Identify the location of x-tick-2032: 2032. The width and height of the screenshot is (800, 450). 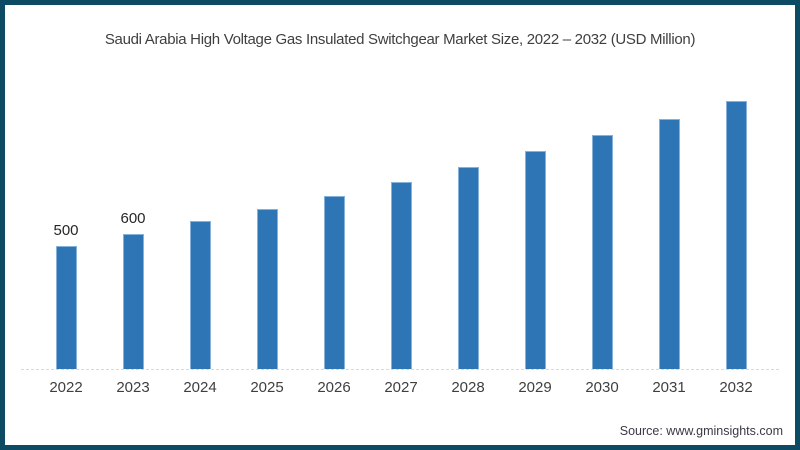
(736, 387).